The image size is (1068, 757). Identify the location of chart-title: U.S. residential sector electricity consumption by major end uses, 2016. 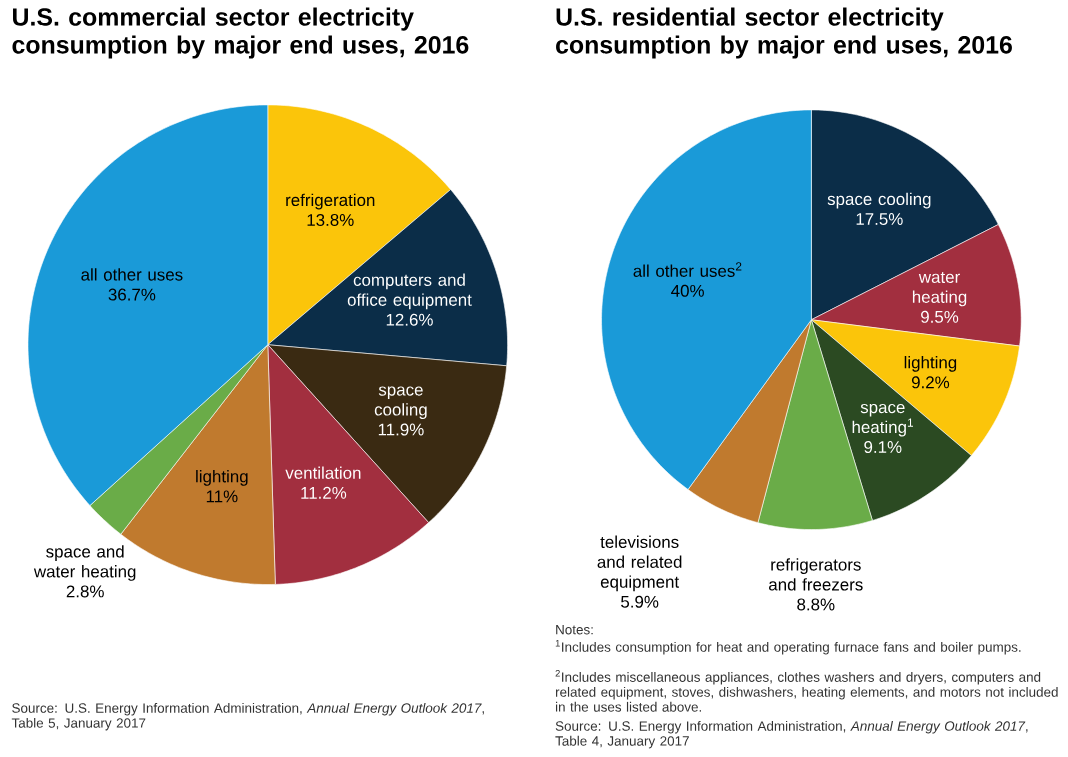
(784, 33).